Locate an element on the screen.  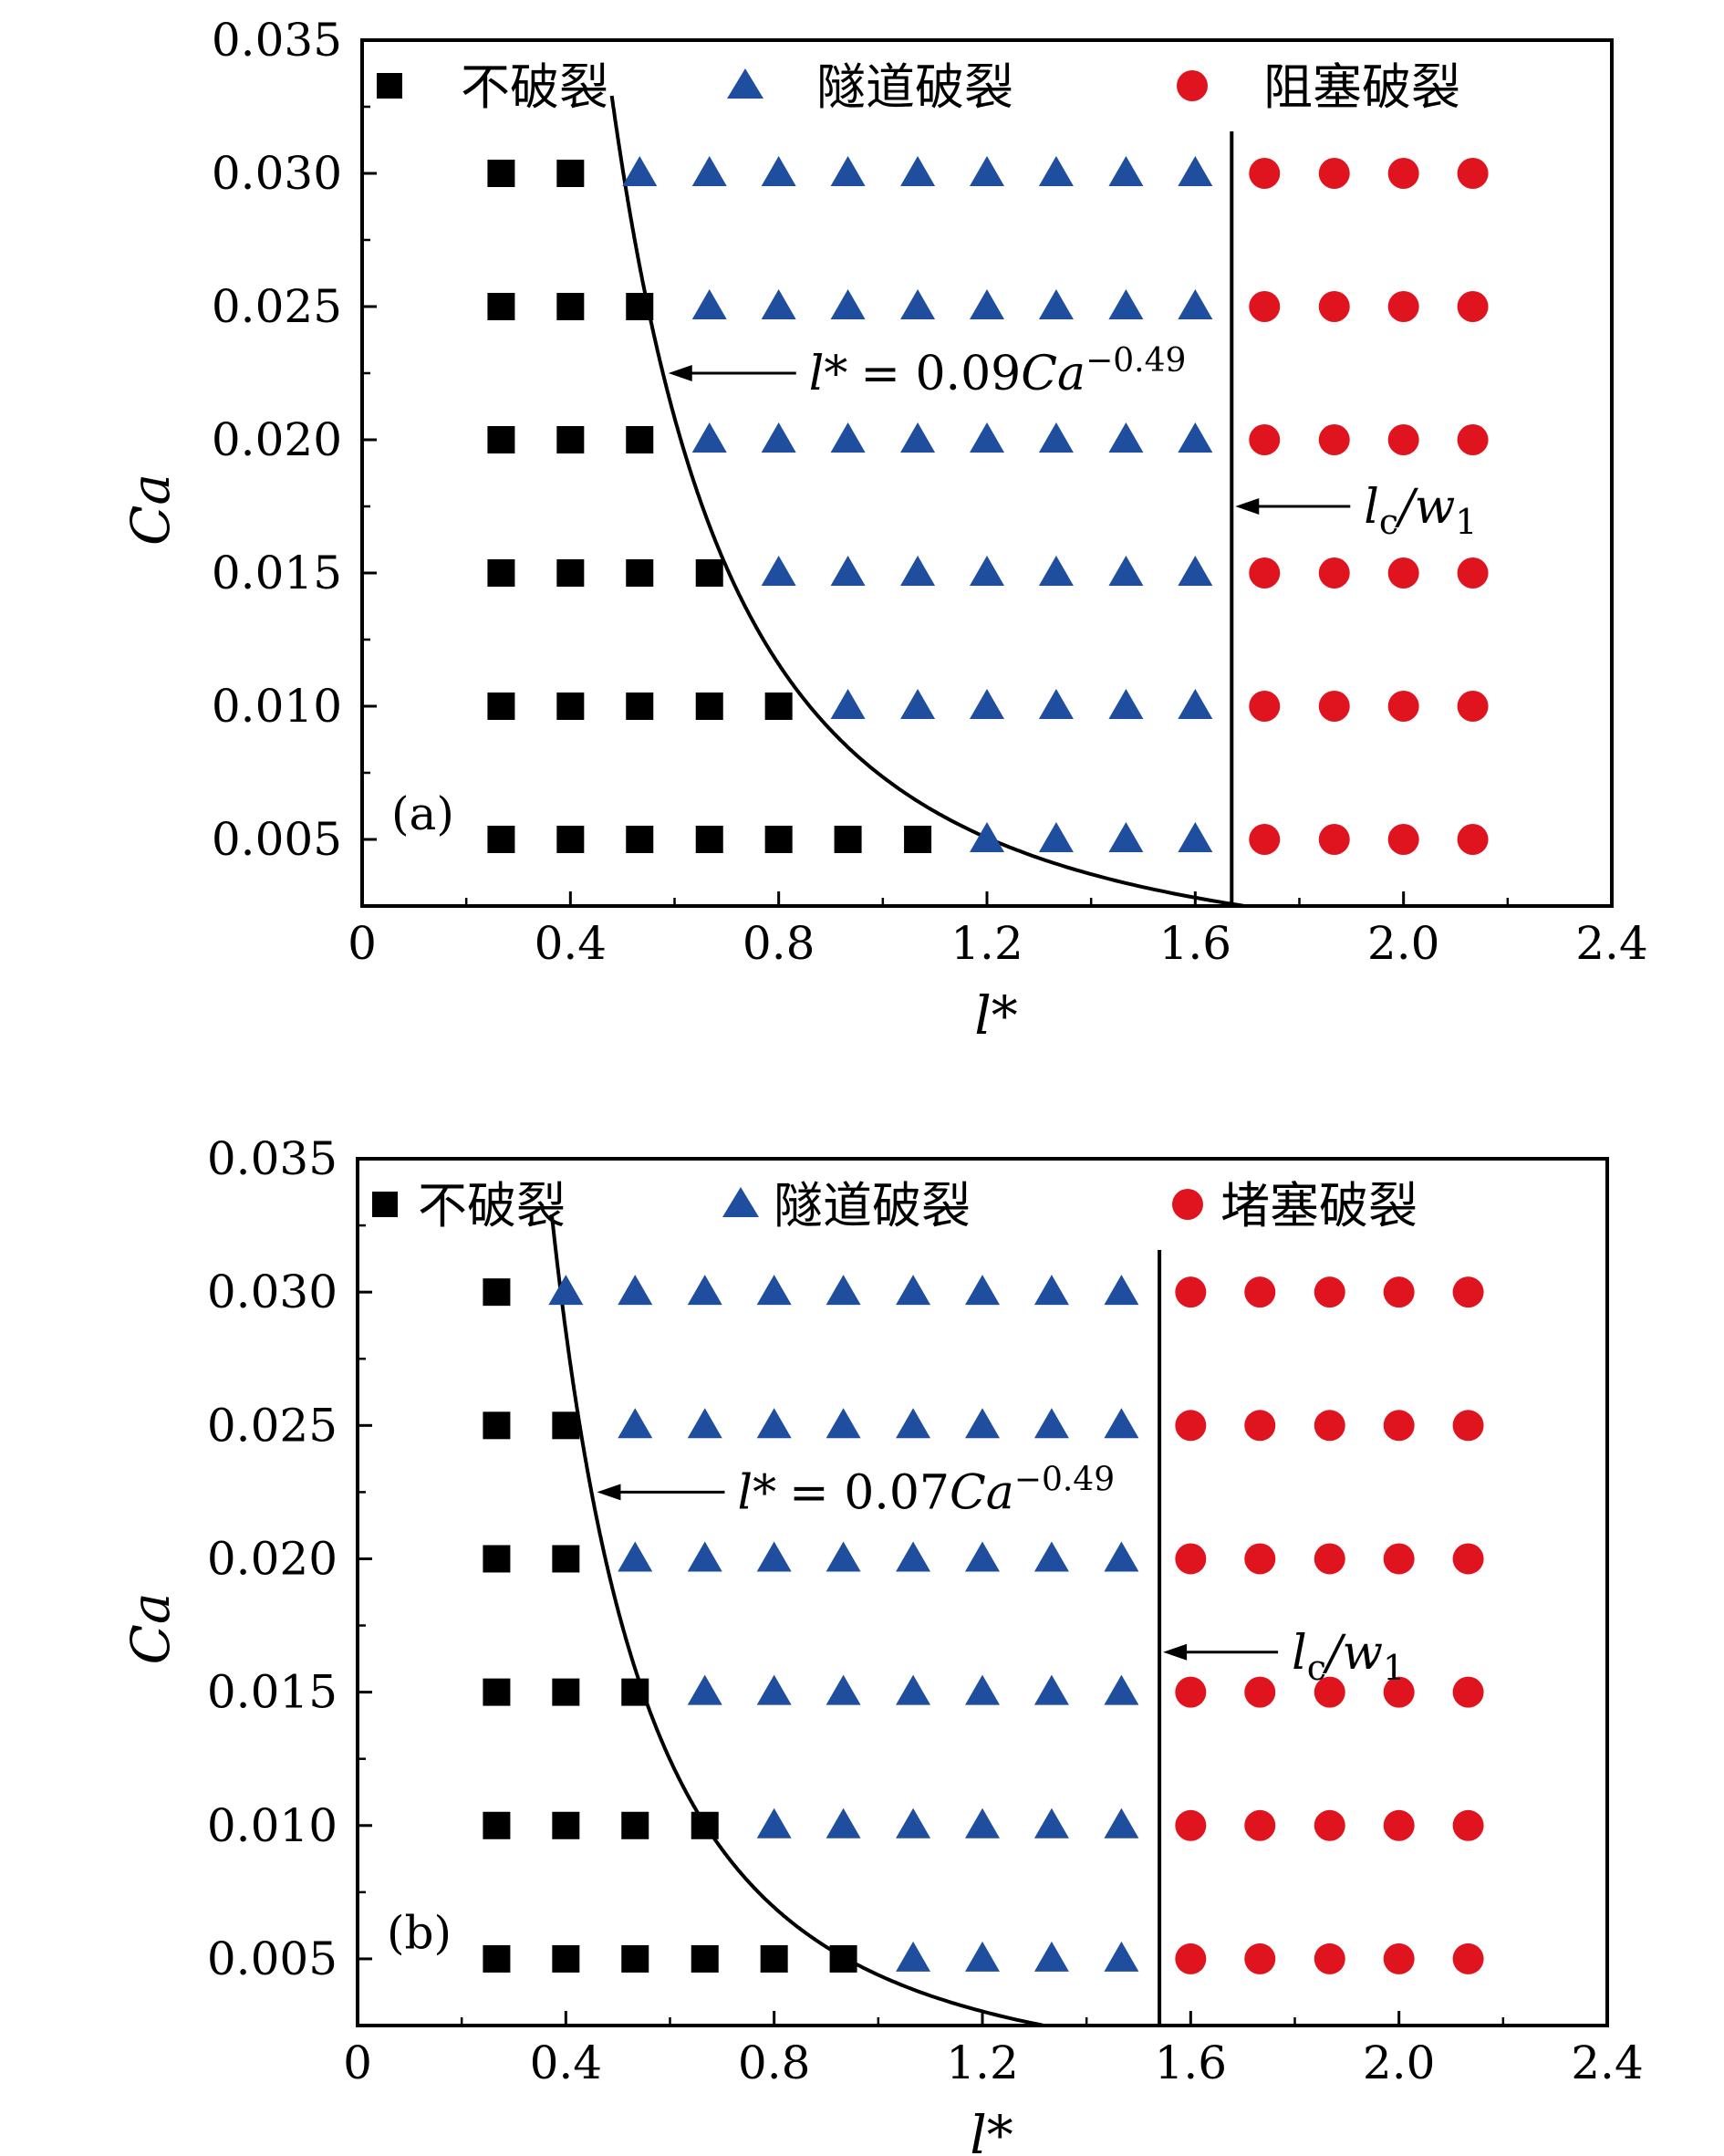
panel-label: (a) is located at coordinates (422, 814).